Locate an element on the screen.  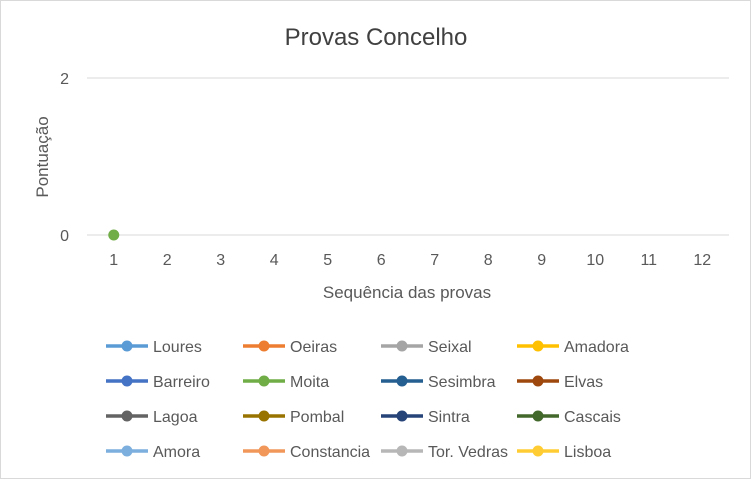
legend-item: Loures is located at coordinates (154, 347).